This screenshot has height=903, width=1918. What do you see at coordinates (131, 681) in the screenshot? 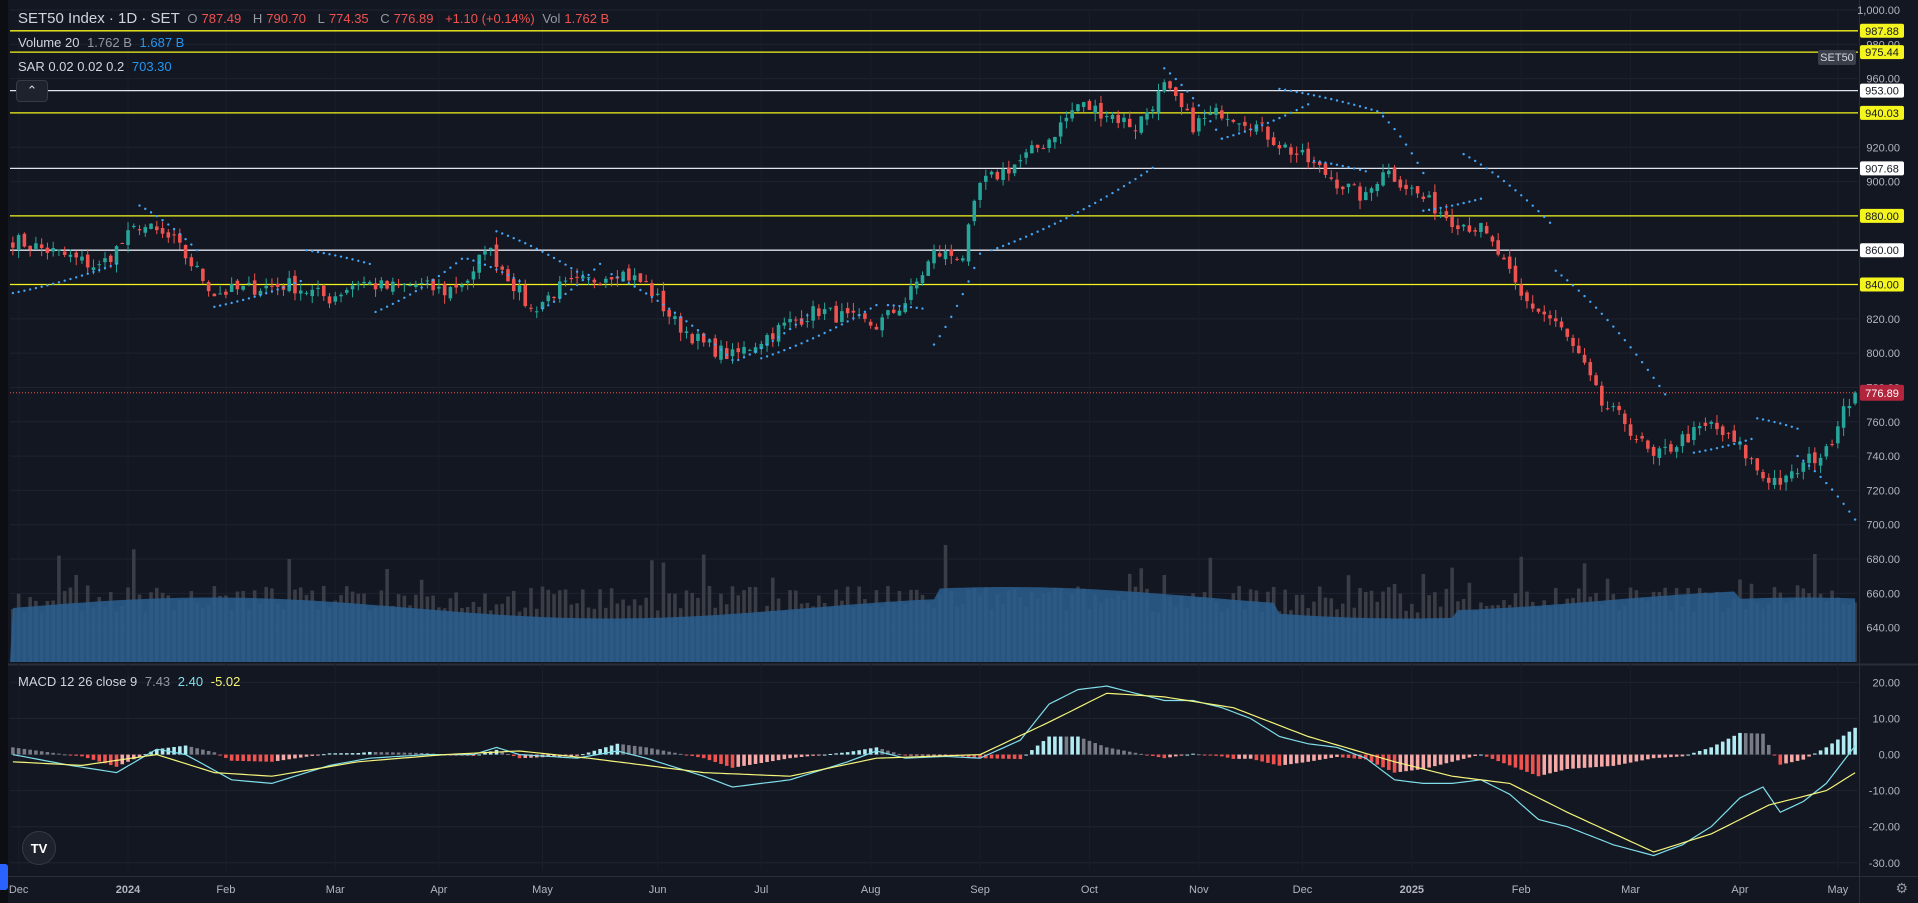
I see `macd-legend: MACD 12 26 close 9 7.43 2.40 -5.02` at bounding box center [131, 681].